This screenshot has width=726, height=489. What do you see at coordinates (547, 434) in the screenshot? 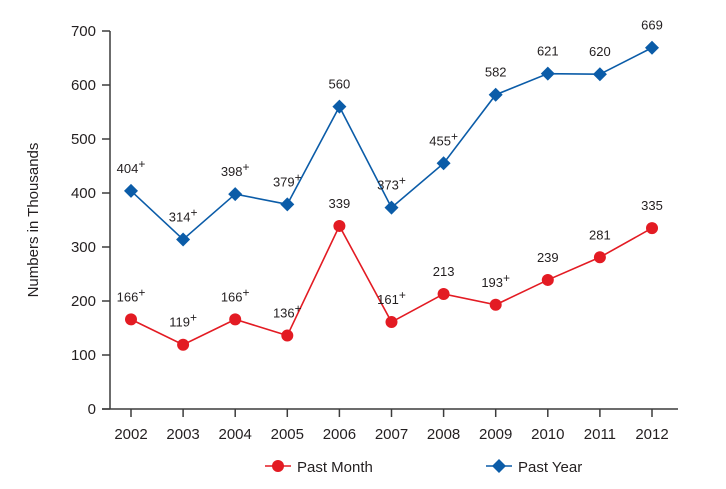
I see `x-tick-label: 2010` at bounding box center [547, 434].